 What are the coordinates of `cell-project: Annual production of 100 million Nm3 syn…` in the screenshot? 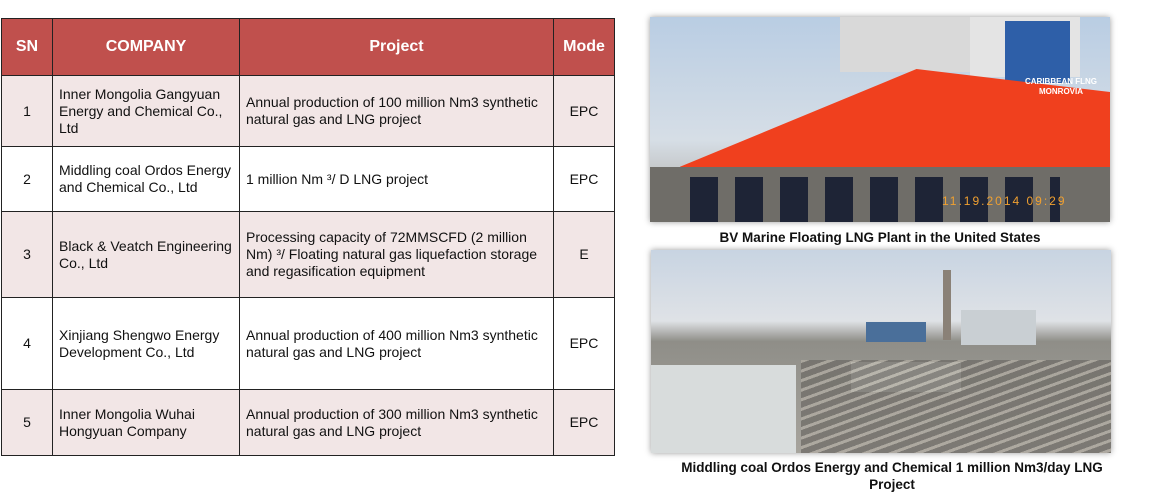 It's located at (396, 111).